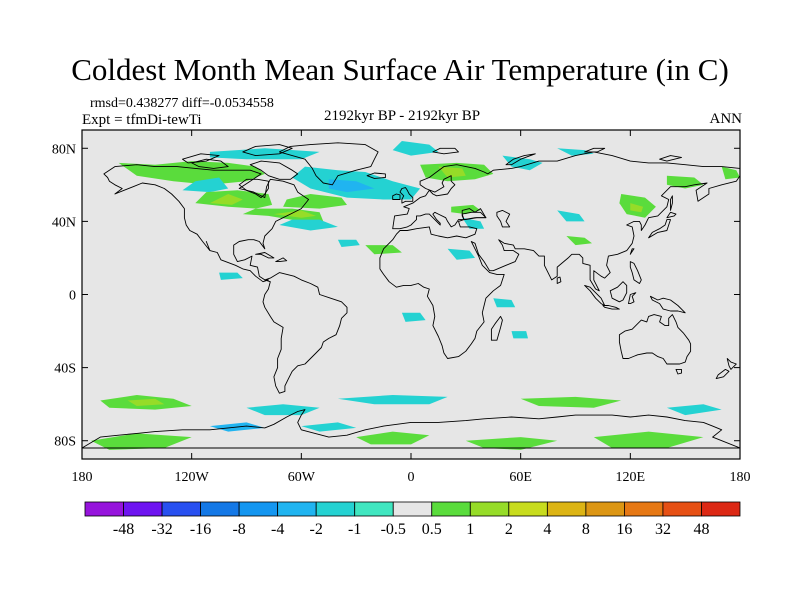  Describe the element at coordinates (281, 260) in the screenshot. I see `coastline-hispaniola` at that location.